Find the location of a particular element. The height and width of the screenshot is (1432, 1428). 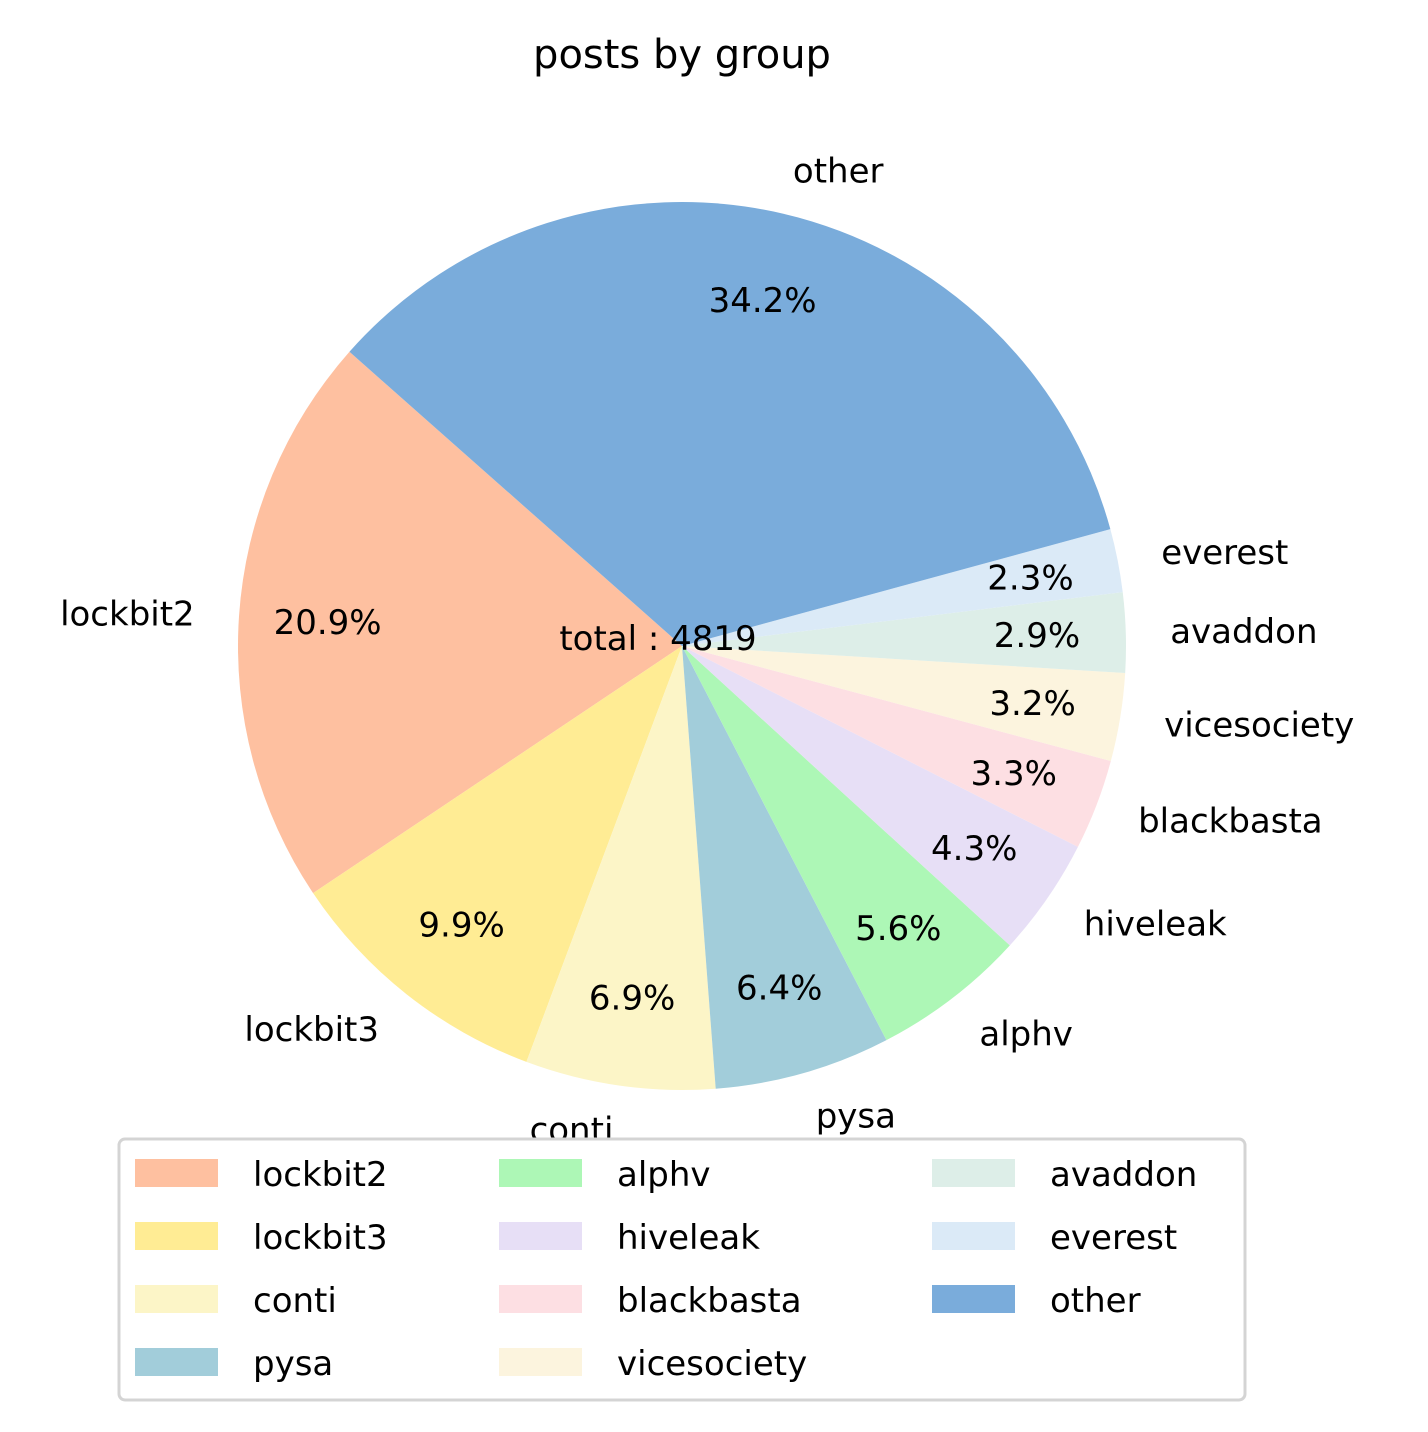

slice-alphv is located at coordinates (846, 843).